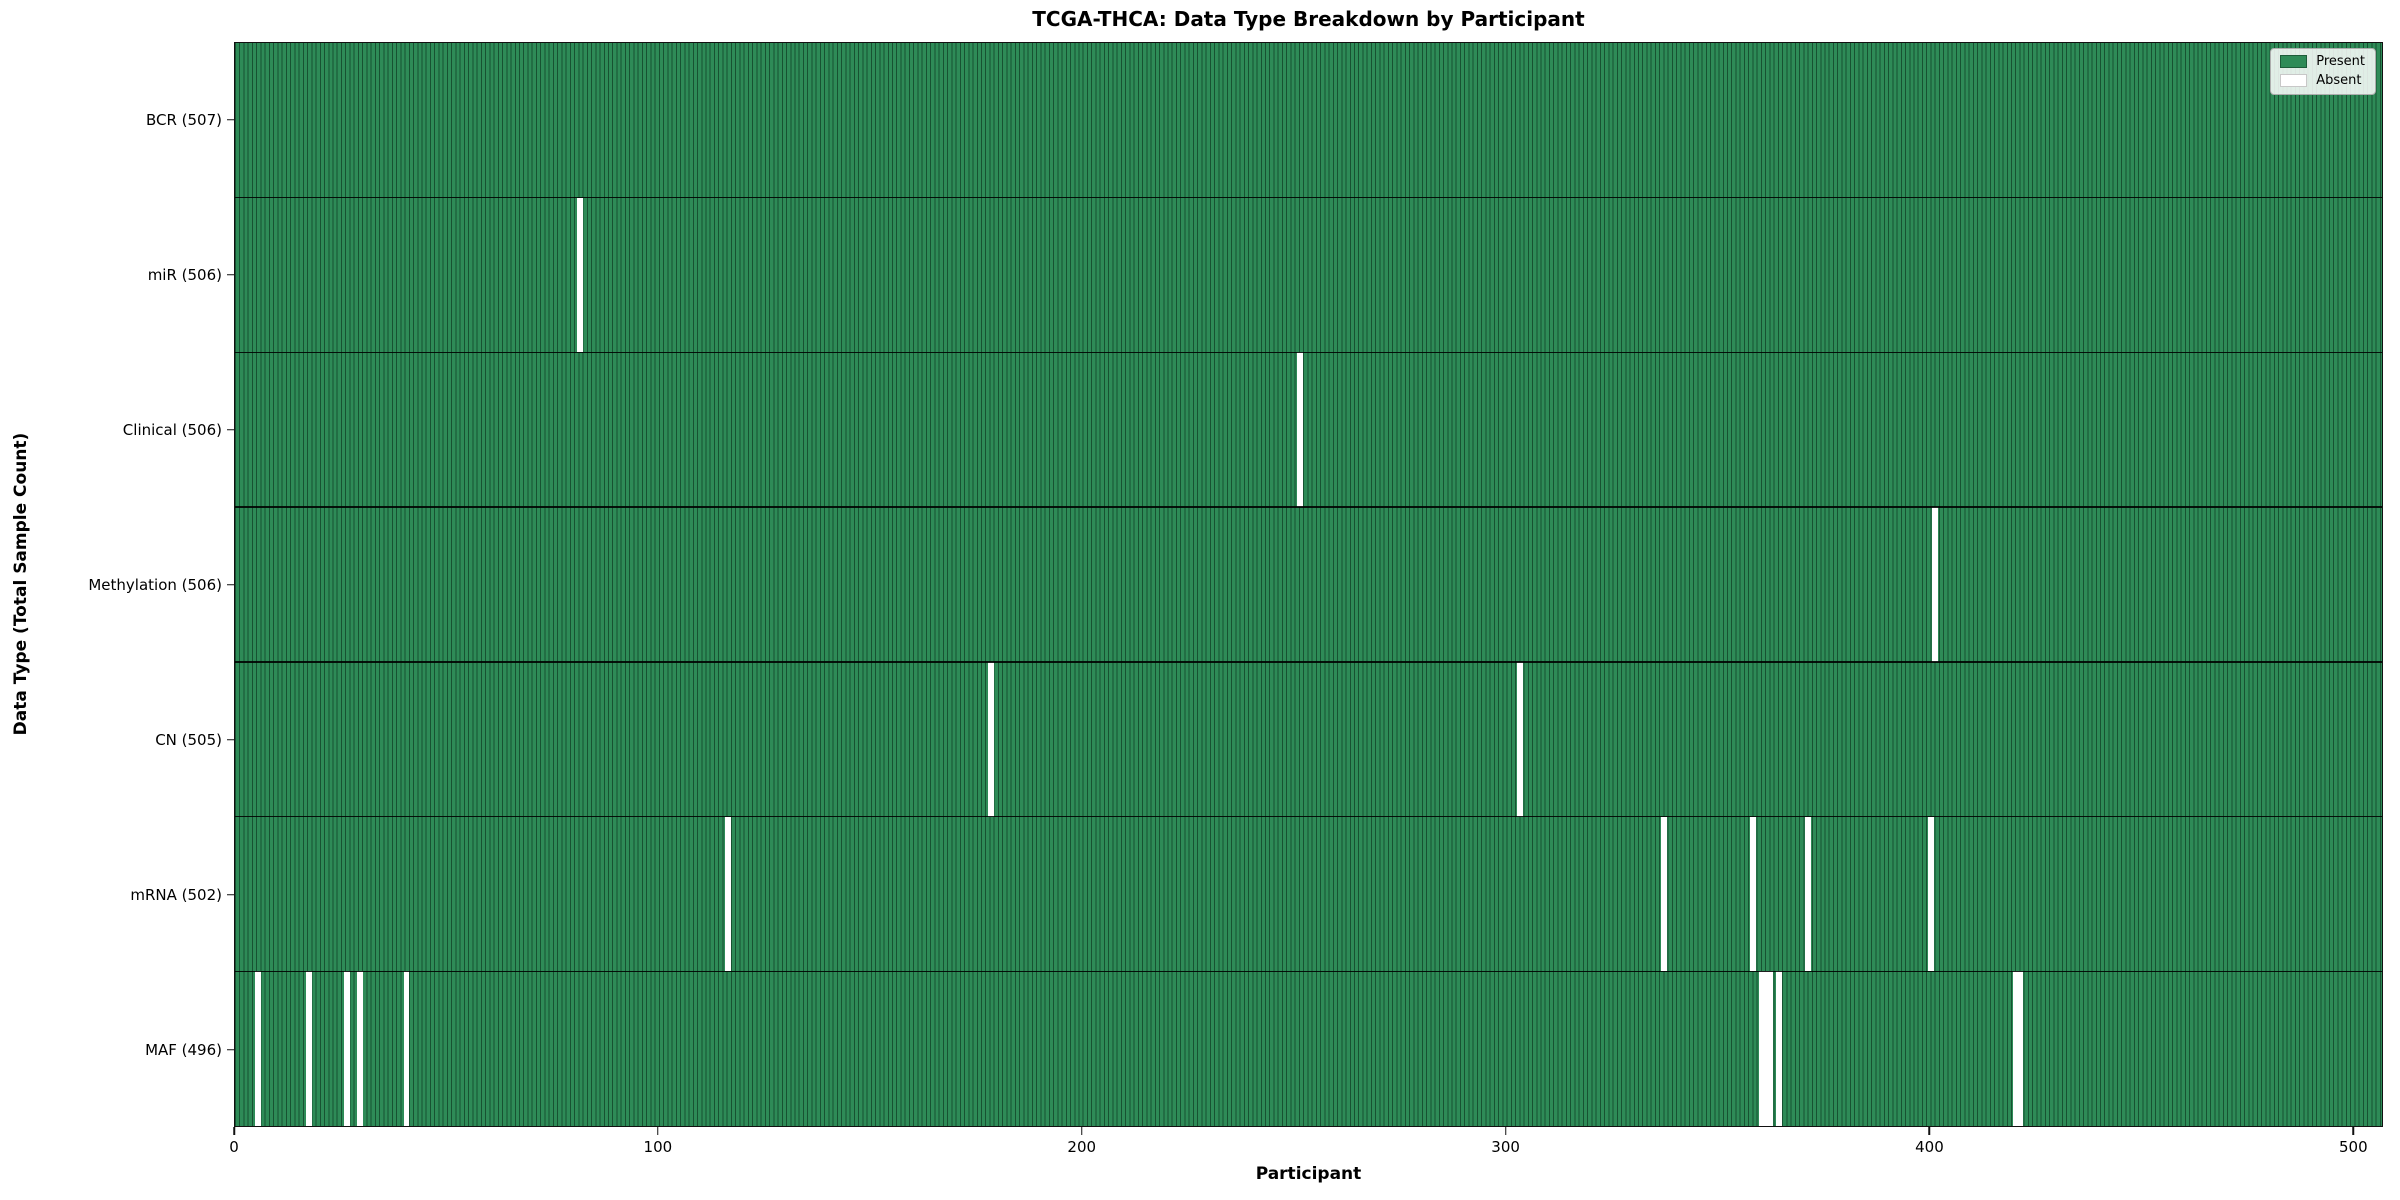 Image resolution: width=2400 pixels, height=1200 pixels. What do you see at coordinates (2339, 80) in the screenshot?
I see `legend-absent-label: Absent` at bounding box center [2339, 80].